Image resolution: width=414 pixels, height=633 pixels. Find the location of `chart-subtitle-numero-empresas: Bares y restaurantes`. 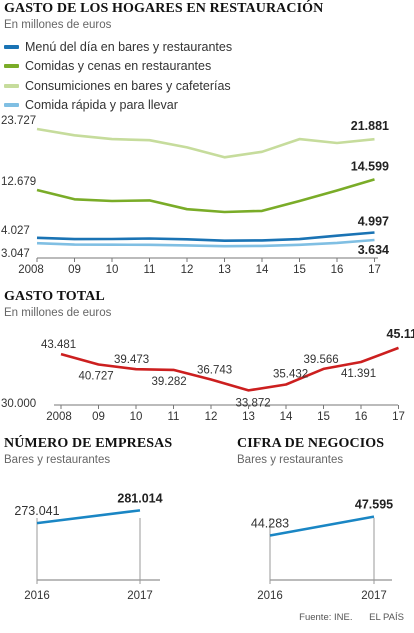

chart-subtitle-numero-empresas: Bares y restaurantes is located at coordinates (57, 460).